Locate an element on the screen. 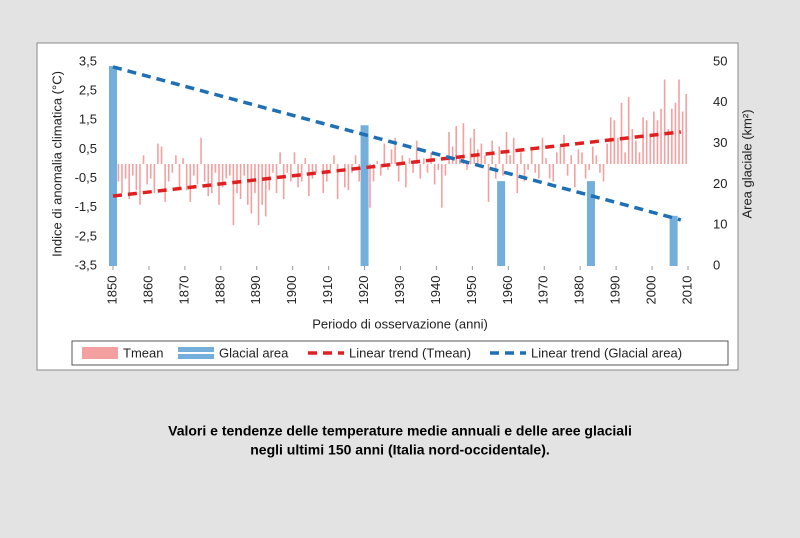 The image size is (800, 538). y-tick-label: -3,5 is located at coordinates (86, 264).